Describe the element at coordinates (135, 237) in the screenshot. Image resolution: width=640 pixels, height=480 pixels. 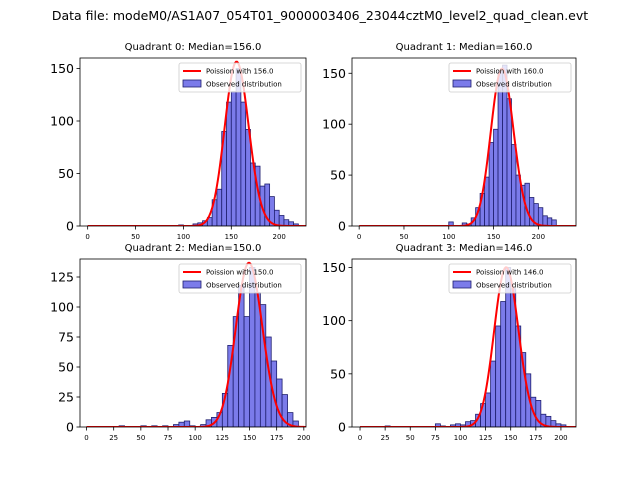
I see `quadrant-0-xtick-label: 50` at that location.